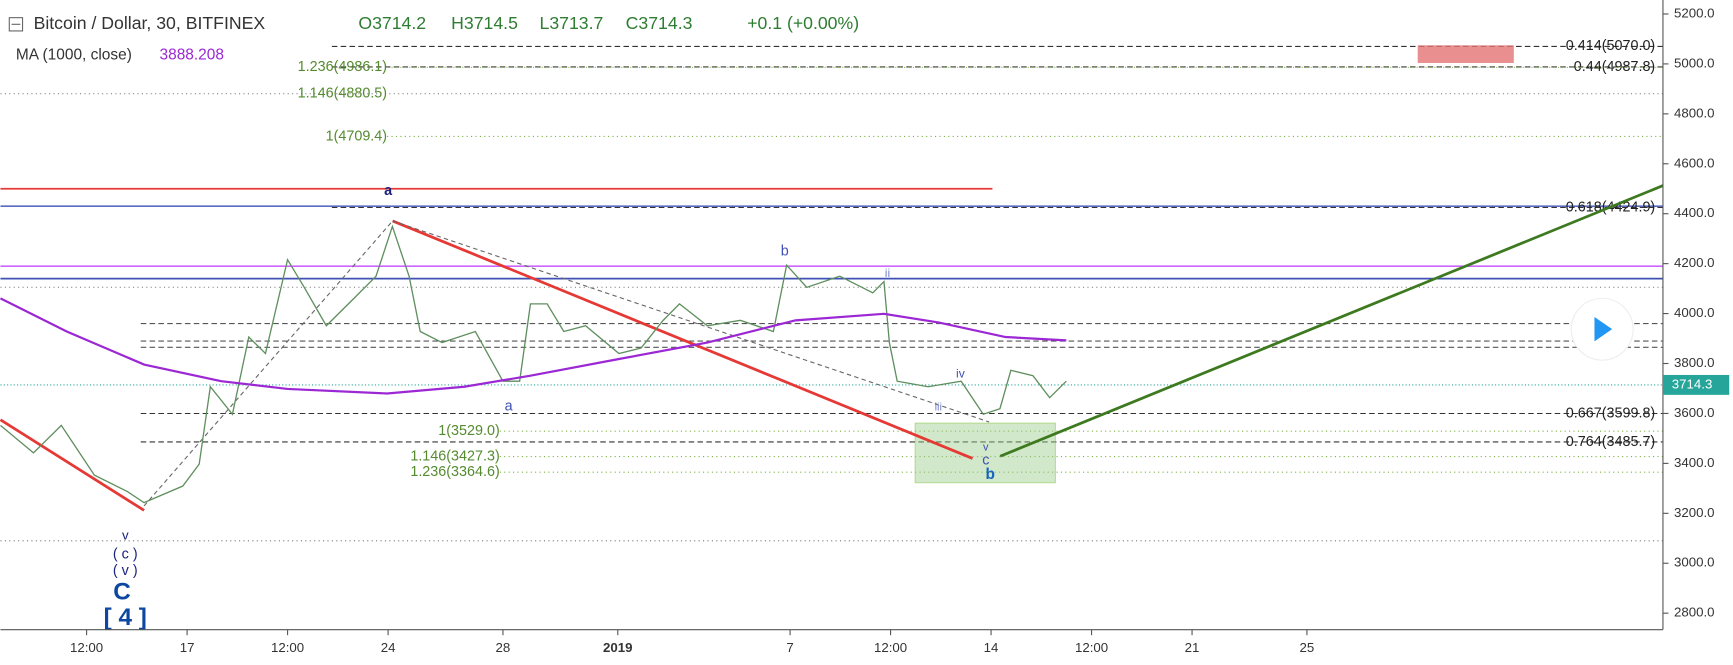  I want to click on indicator-value: 3888.208, so click(192, 54).